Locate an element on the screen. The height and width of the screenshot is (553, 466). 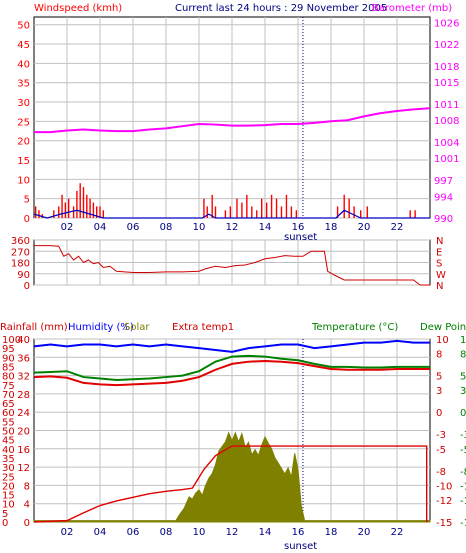
solar-area is located at coordinates (232, 477).